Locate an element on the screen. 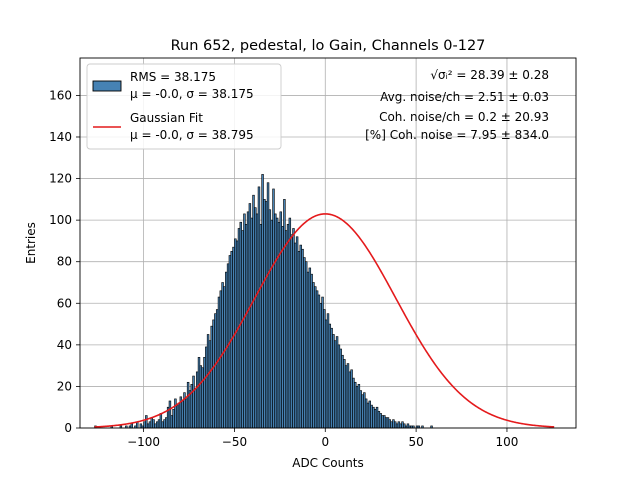 This screenshot has height=480, width=640. x-axis-ticks: −100 −50 0 50 100 is located at coordinates (322, 438).